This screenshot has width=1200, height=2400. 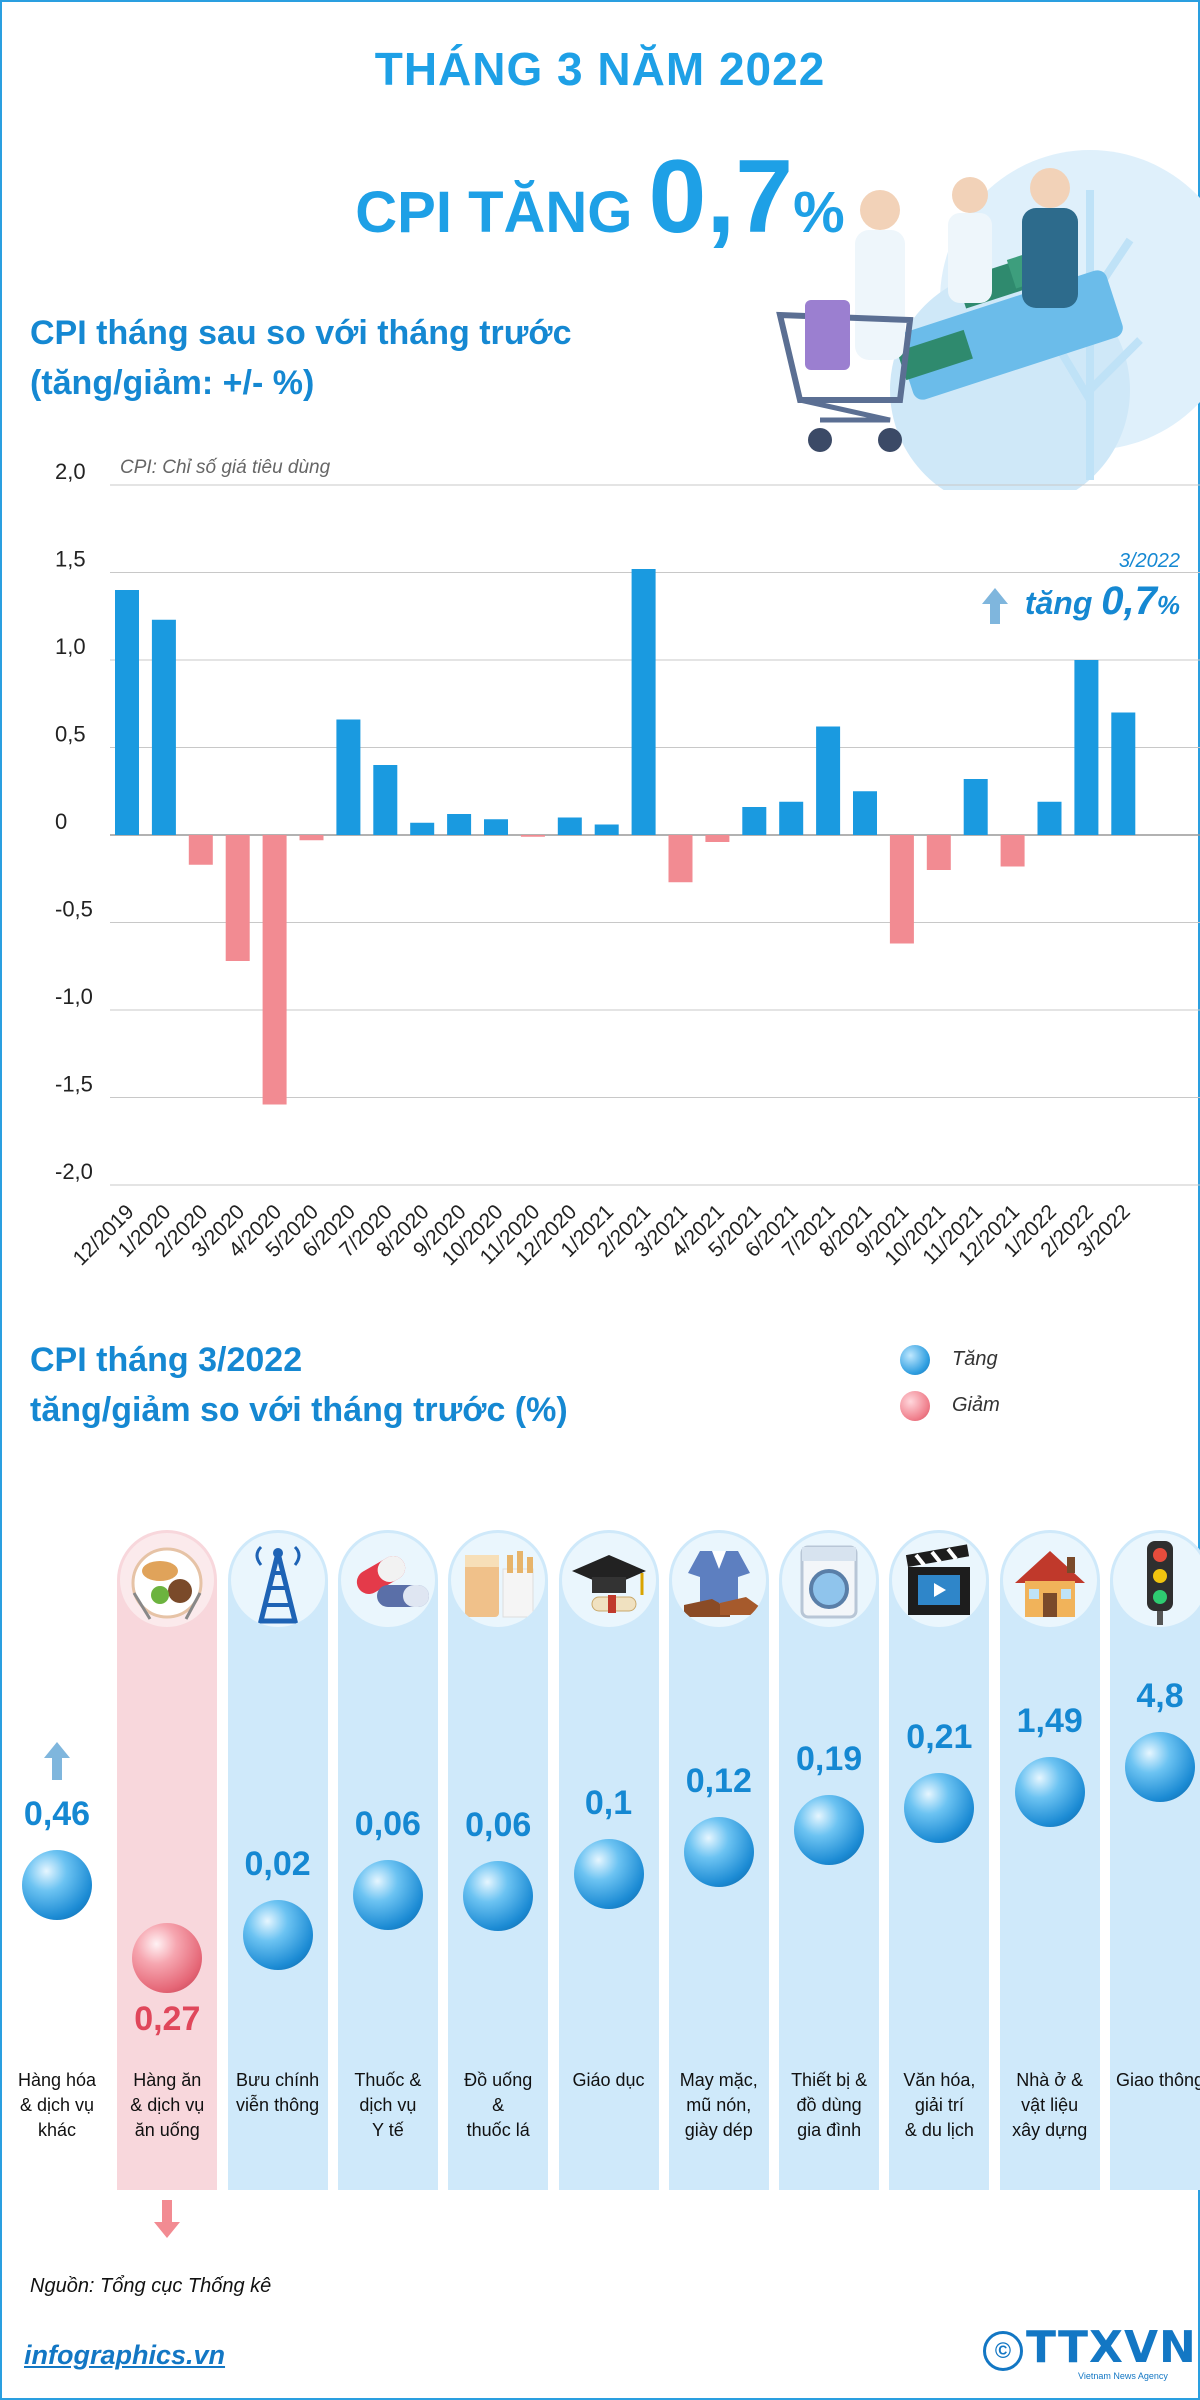 What do you see at coordinates (167, 2019) in the screenshot?
I see `value-label: 0,27` at bounding box center [167, 2019].